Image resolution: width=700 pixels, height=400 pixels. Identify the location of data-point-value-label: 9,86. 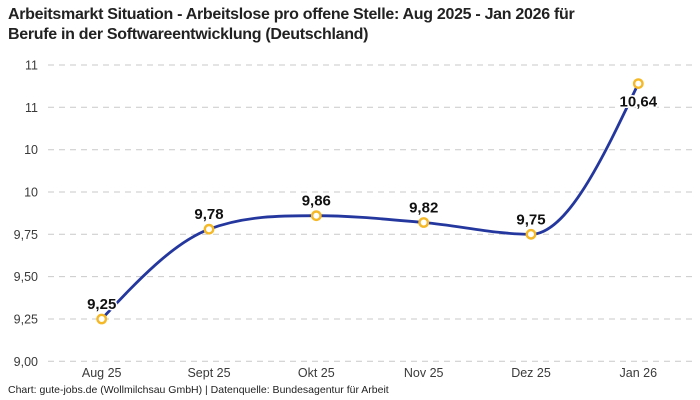
(316, 201).